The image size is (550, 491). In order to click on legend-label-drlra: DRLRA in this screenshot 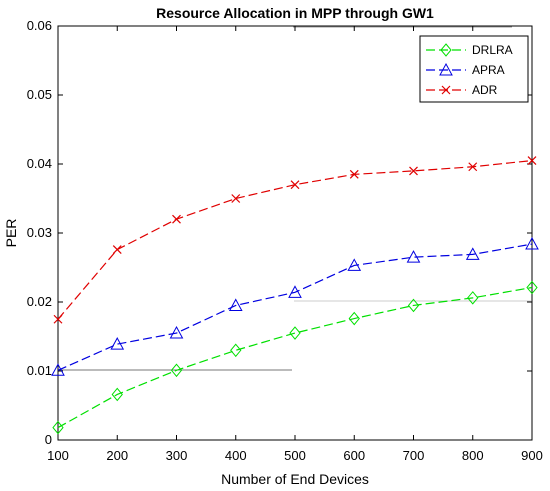, I will do `click(492, 50)`.